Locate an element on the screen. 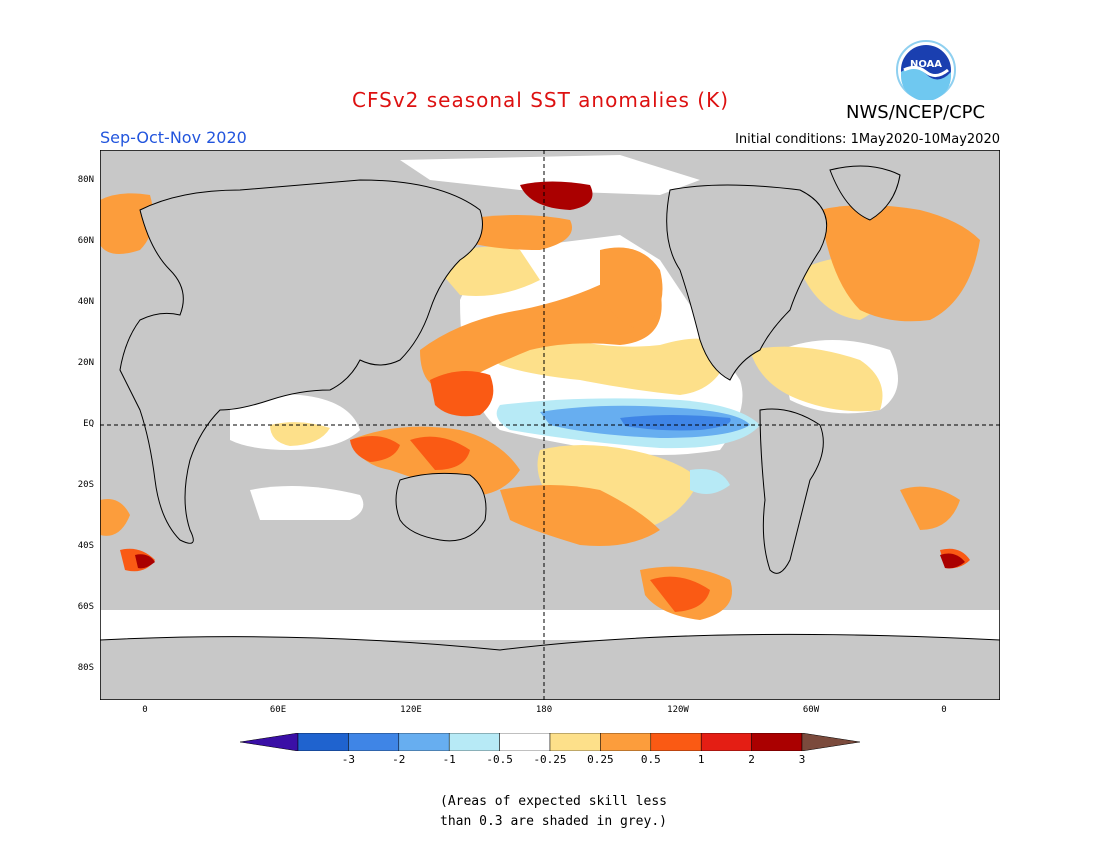 This screenshot has width=1100, height=850. lon-label: 120W is located at coordinates (678, 710).